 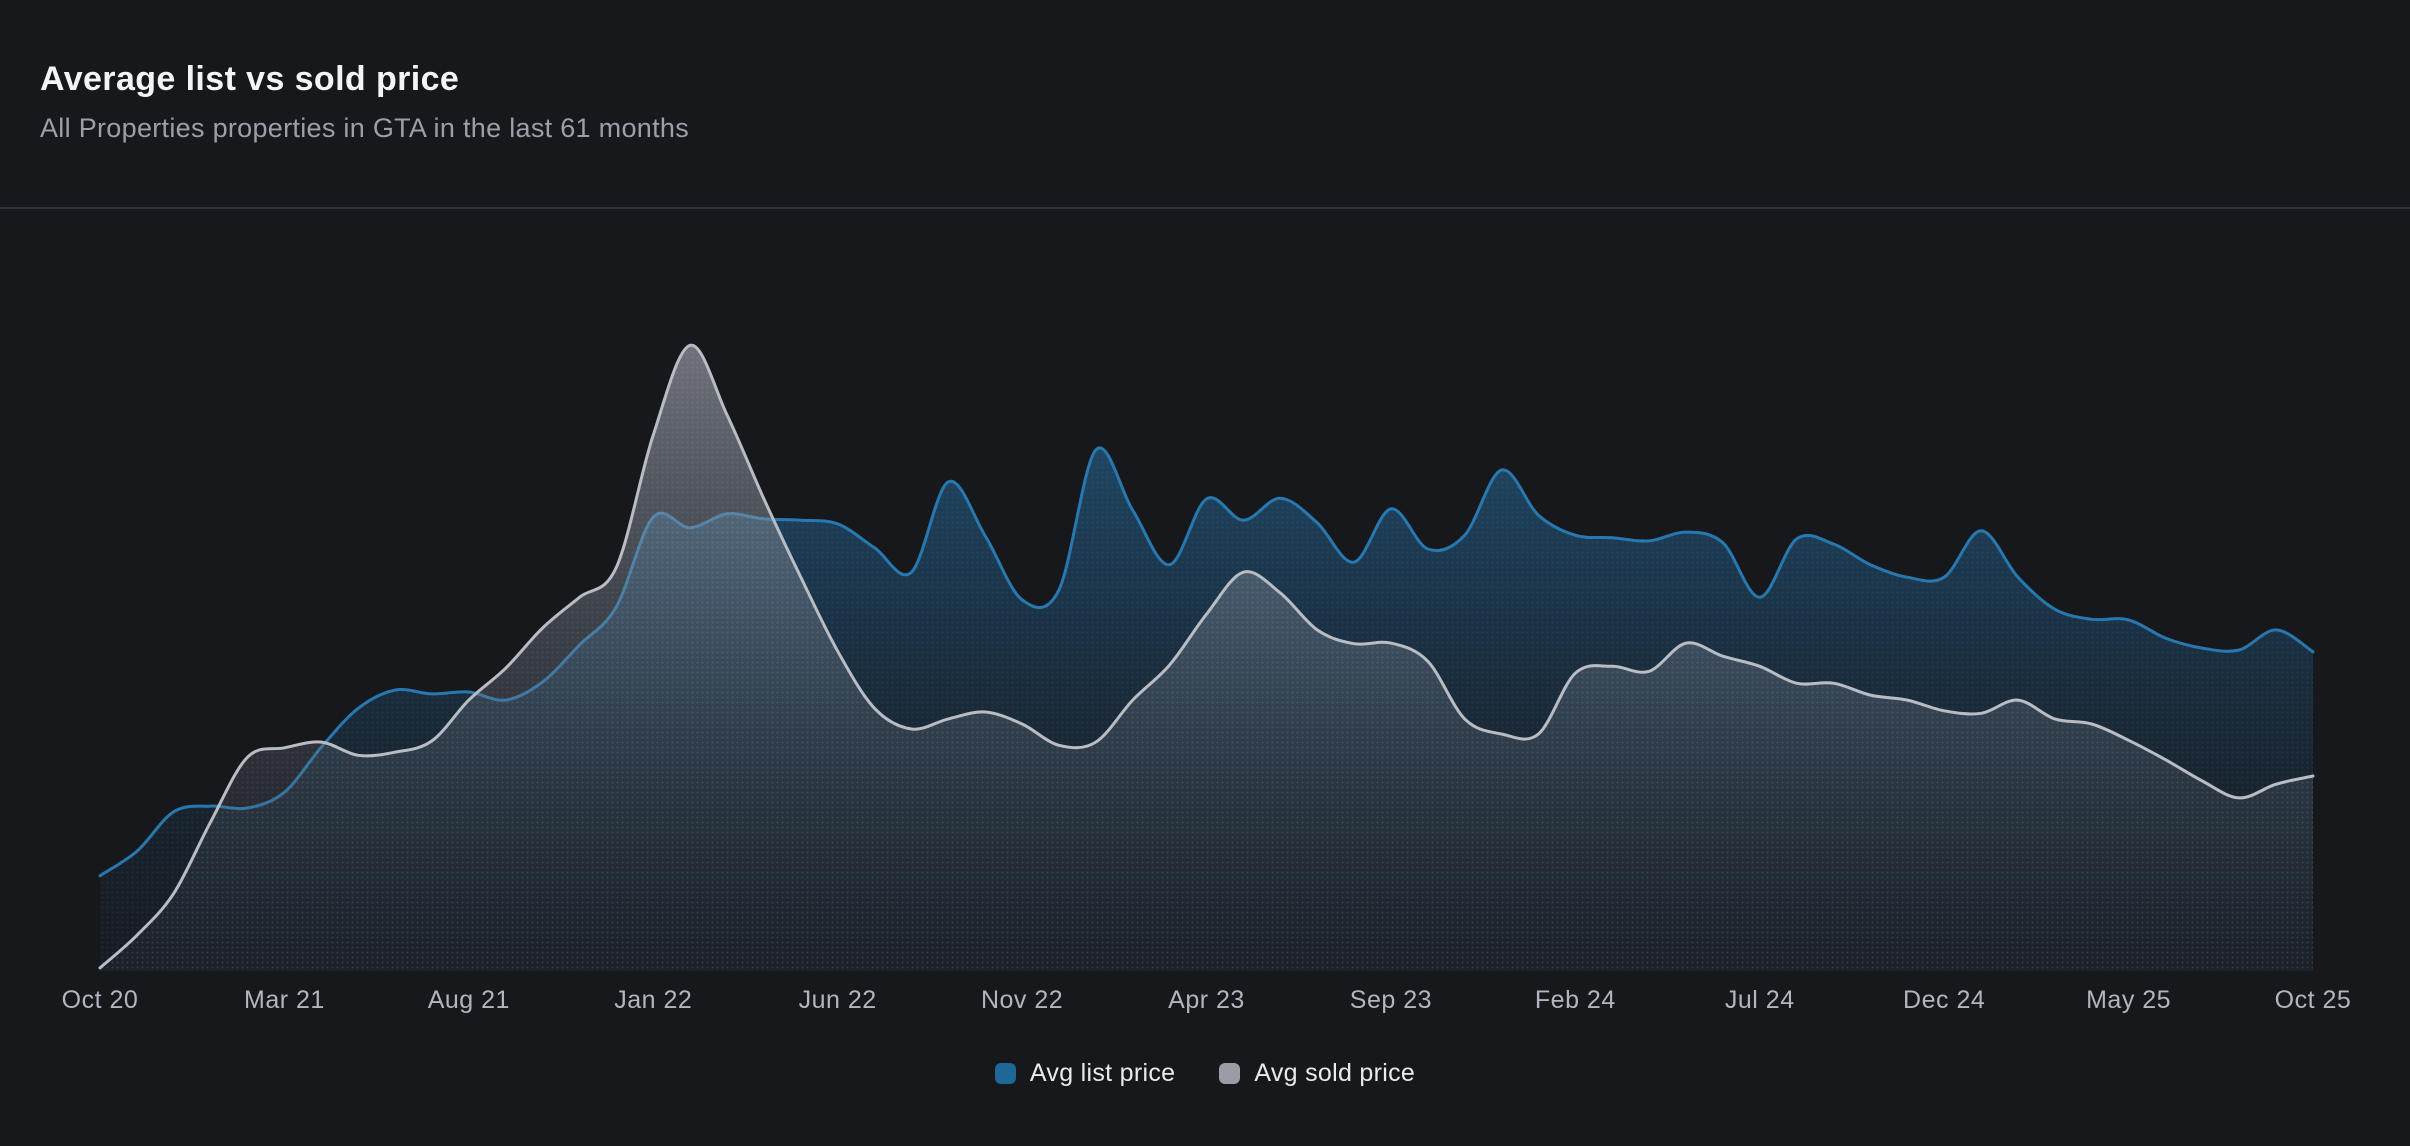 What do you see at coordinates (1205, 1073) in the screenshot?
I see `chart-legend: Avg list price Avg sold price` at bounding box center [1205, 1073].